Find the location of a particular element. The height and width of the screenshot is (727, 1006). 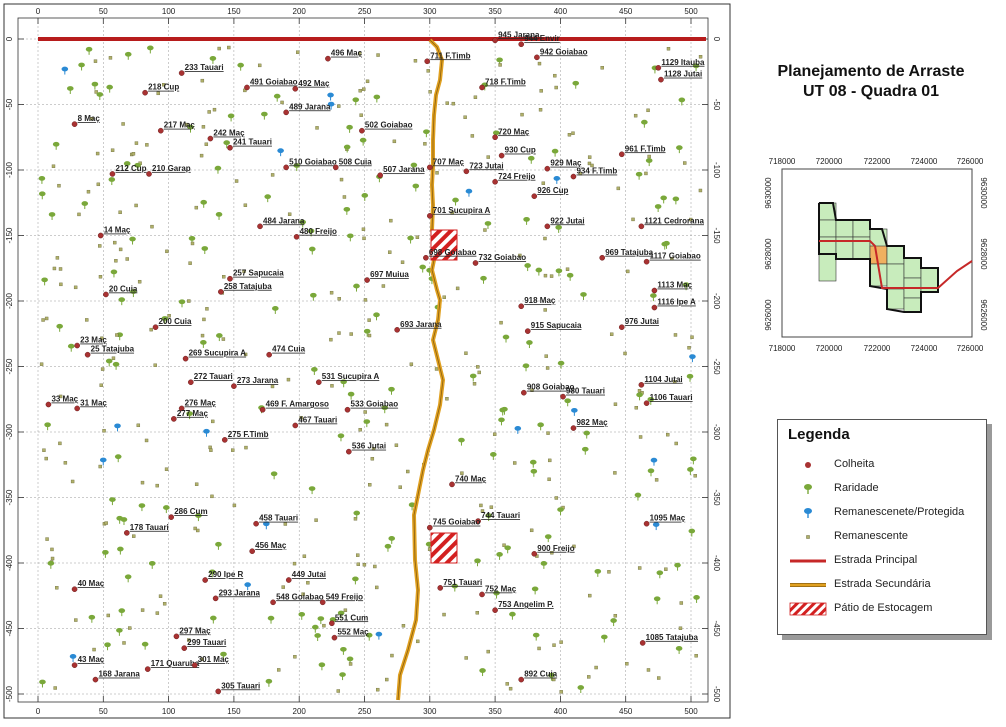

remanescente-square-icon is located at coordinates (808, 537).